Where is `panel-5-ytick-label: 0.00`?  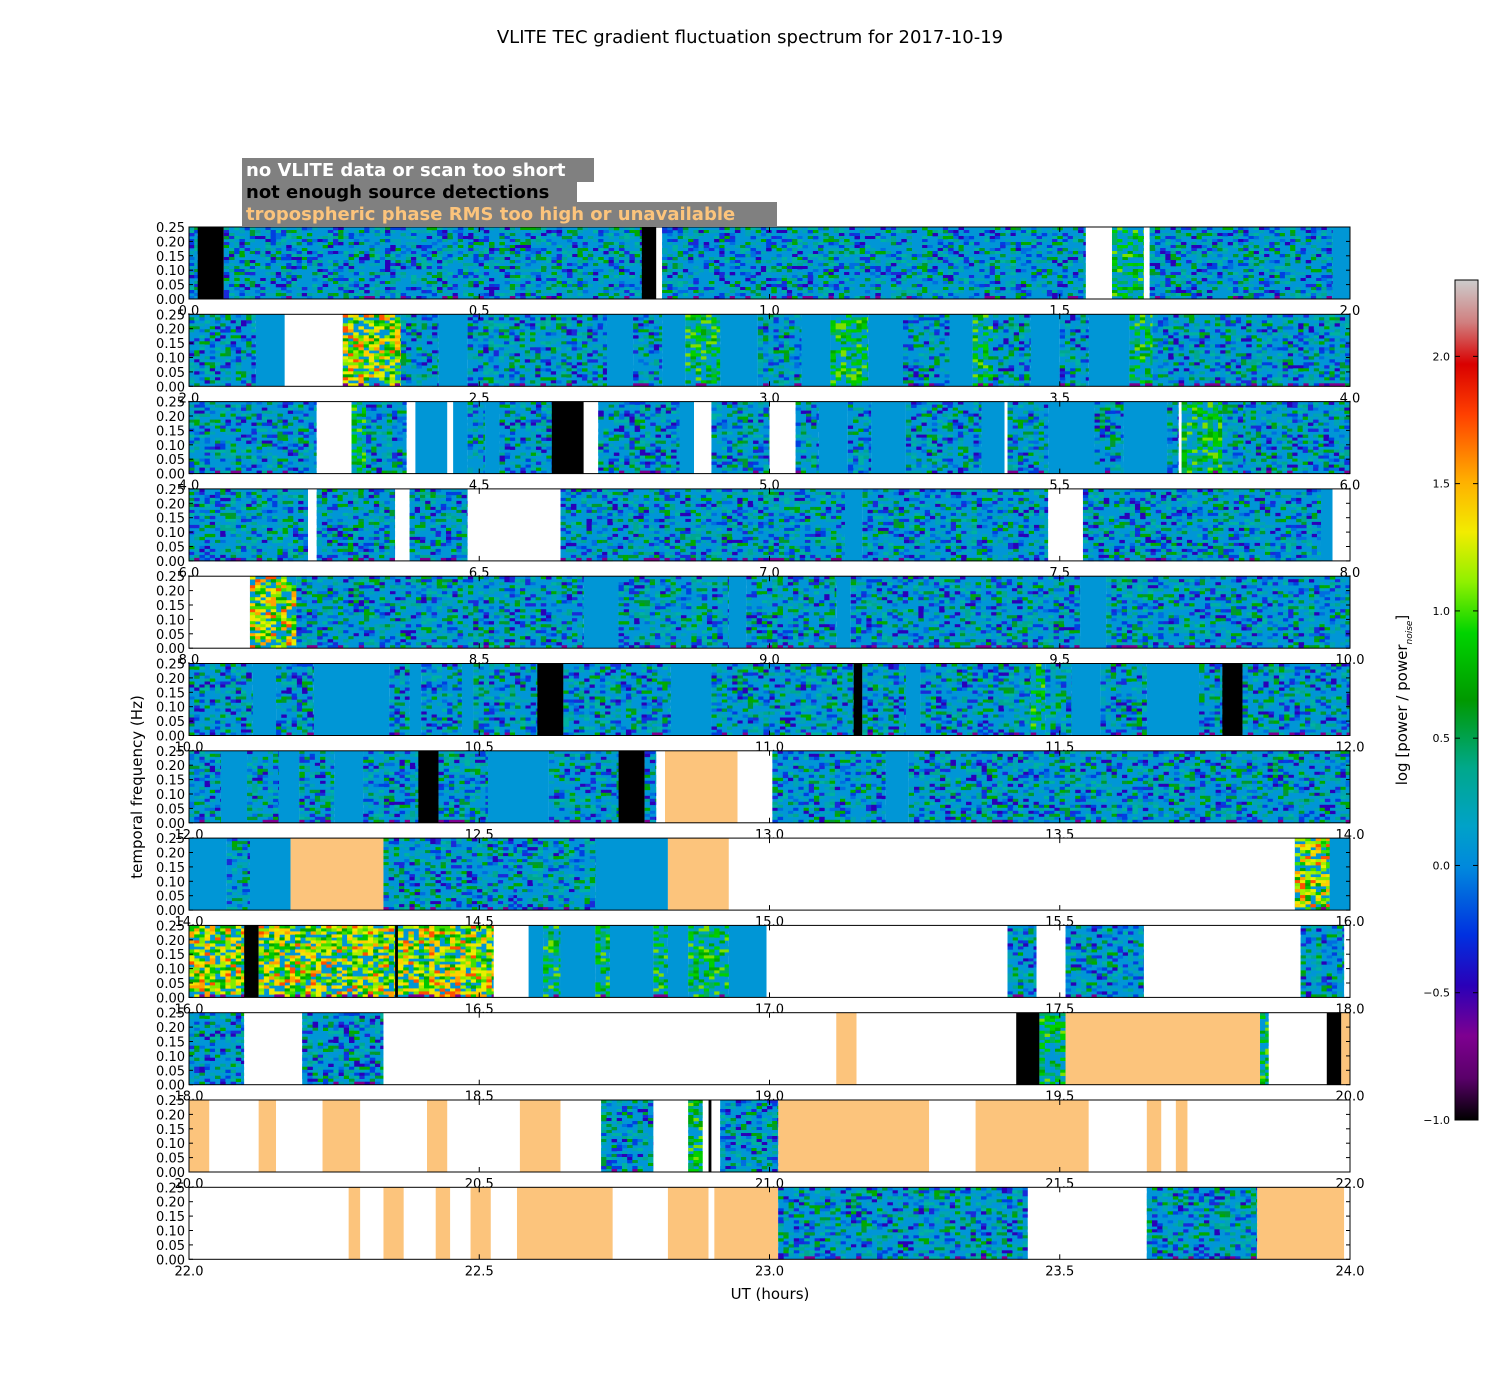 panel-5-ytick-label: 0.00 is located at coordinates (170, 737).